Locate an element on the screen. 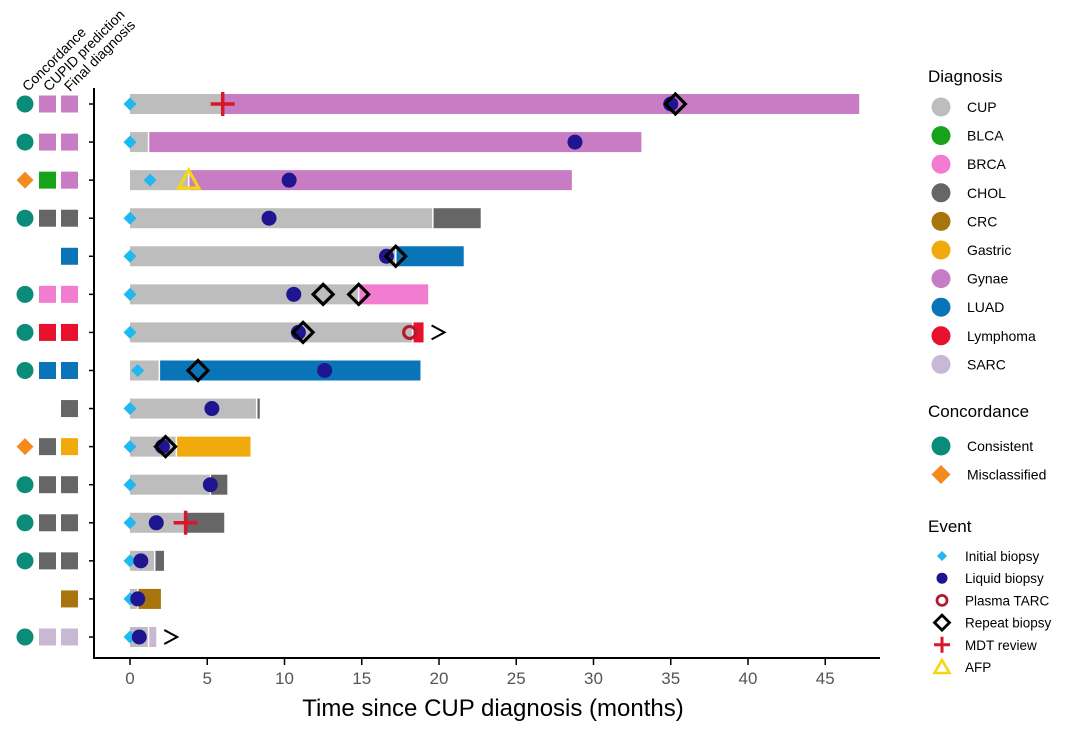 This screenshot has height=732, width=1080. x-axis-title: Time since CUP diagnosis (months) is located at coordinates (492, 708).